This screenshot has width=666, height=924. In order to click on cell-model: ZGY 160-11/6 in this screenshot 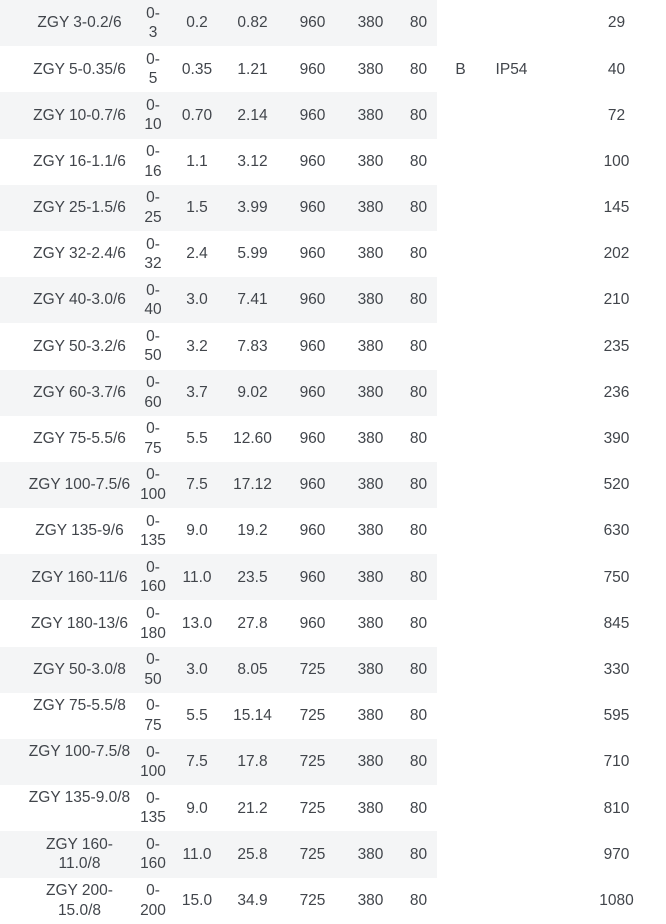, I will do `click(66, 577)`.